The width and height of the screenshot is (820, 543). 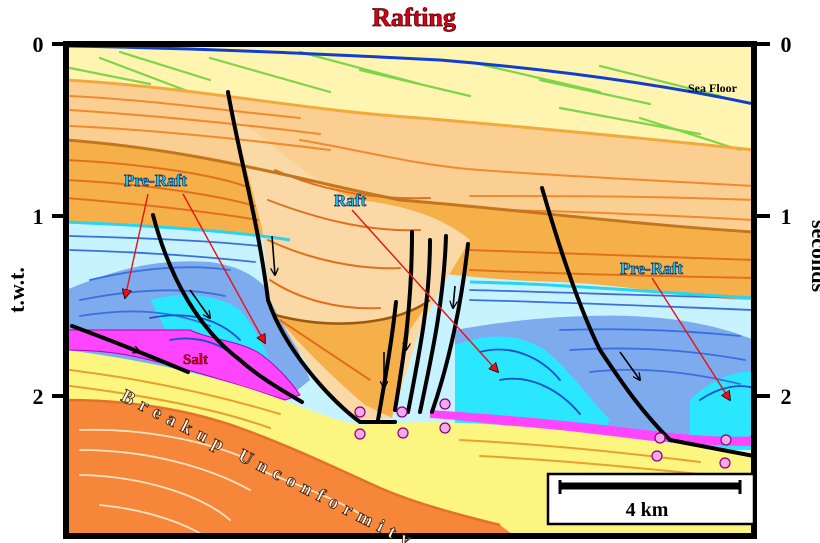 What do you see at coordinates (713, 88) in the screenshot?
I see `sea-floor-label: Sea Floor` at bounding box center [713, 88].